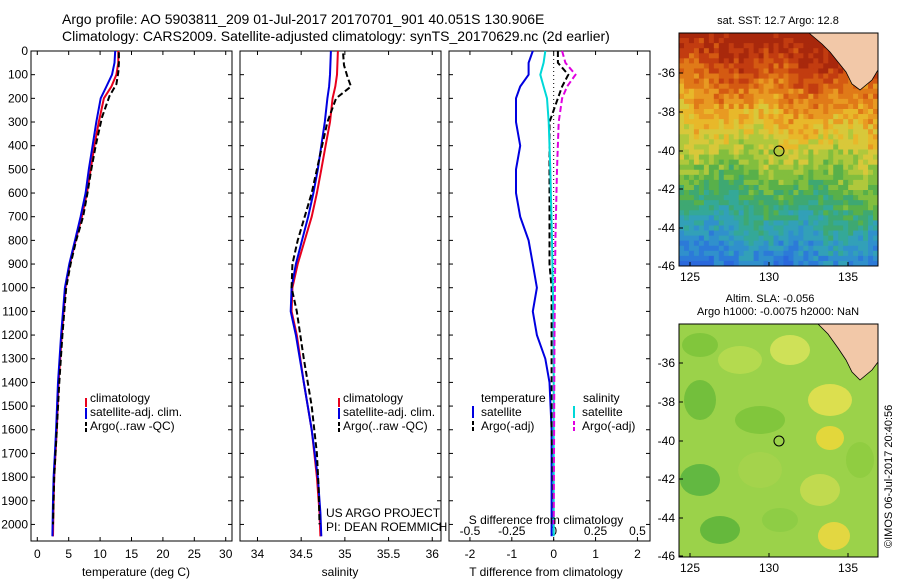 This screenshot has height=580, width=900. I want to click on legend-title-temperature: temperature, so click(513, 398).